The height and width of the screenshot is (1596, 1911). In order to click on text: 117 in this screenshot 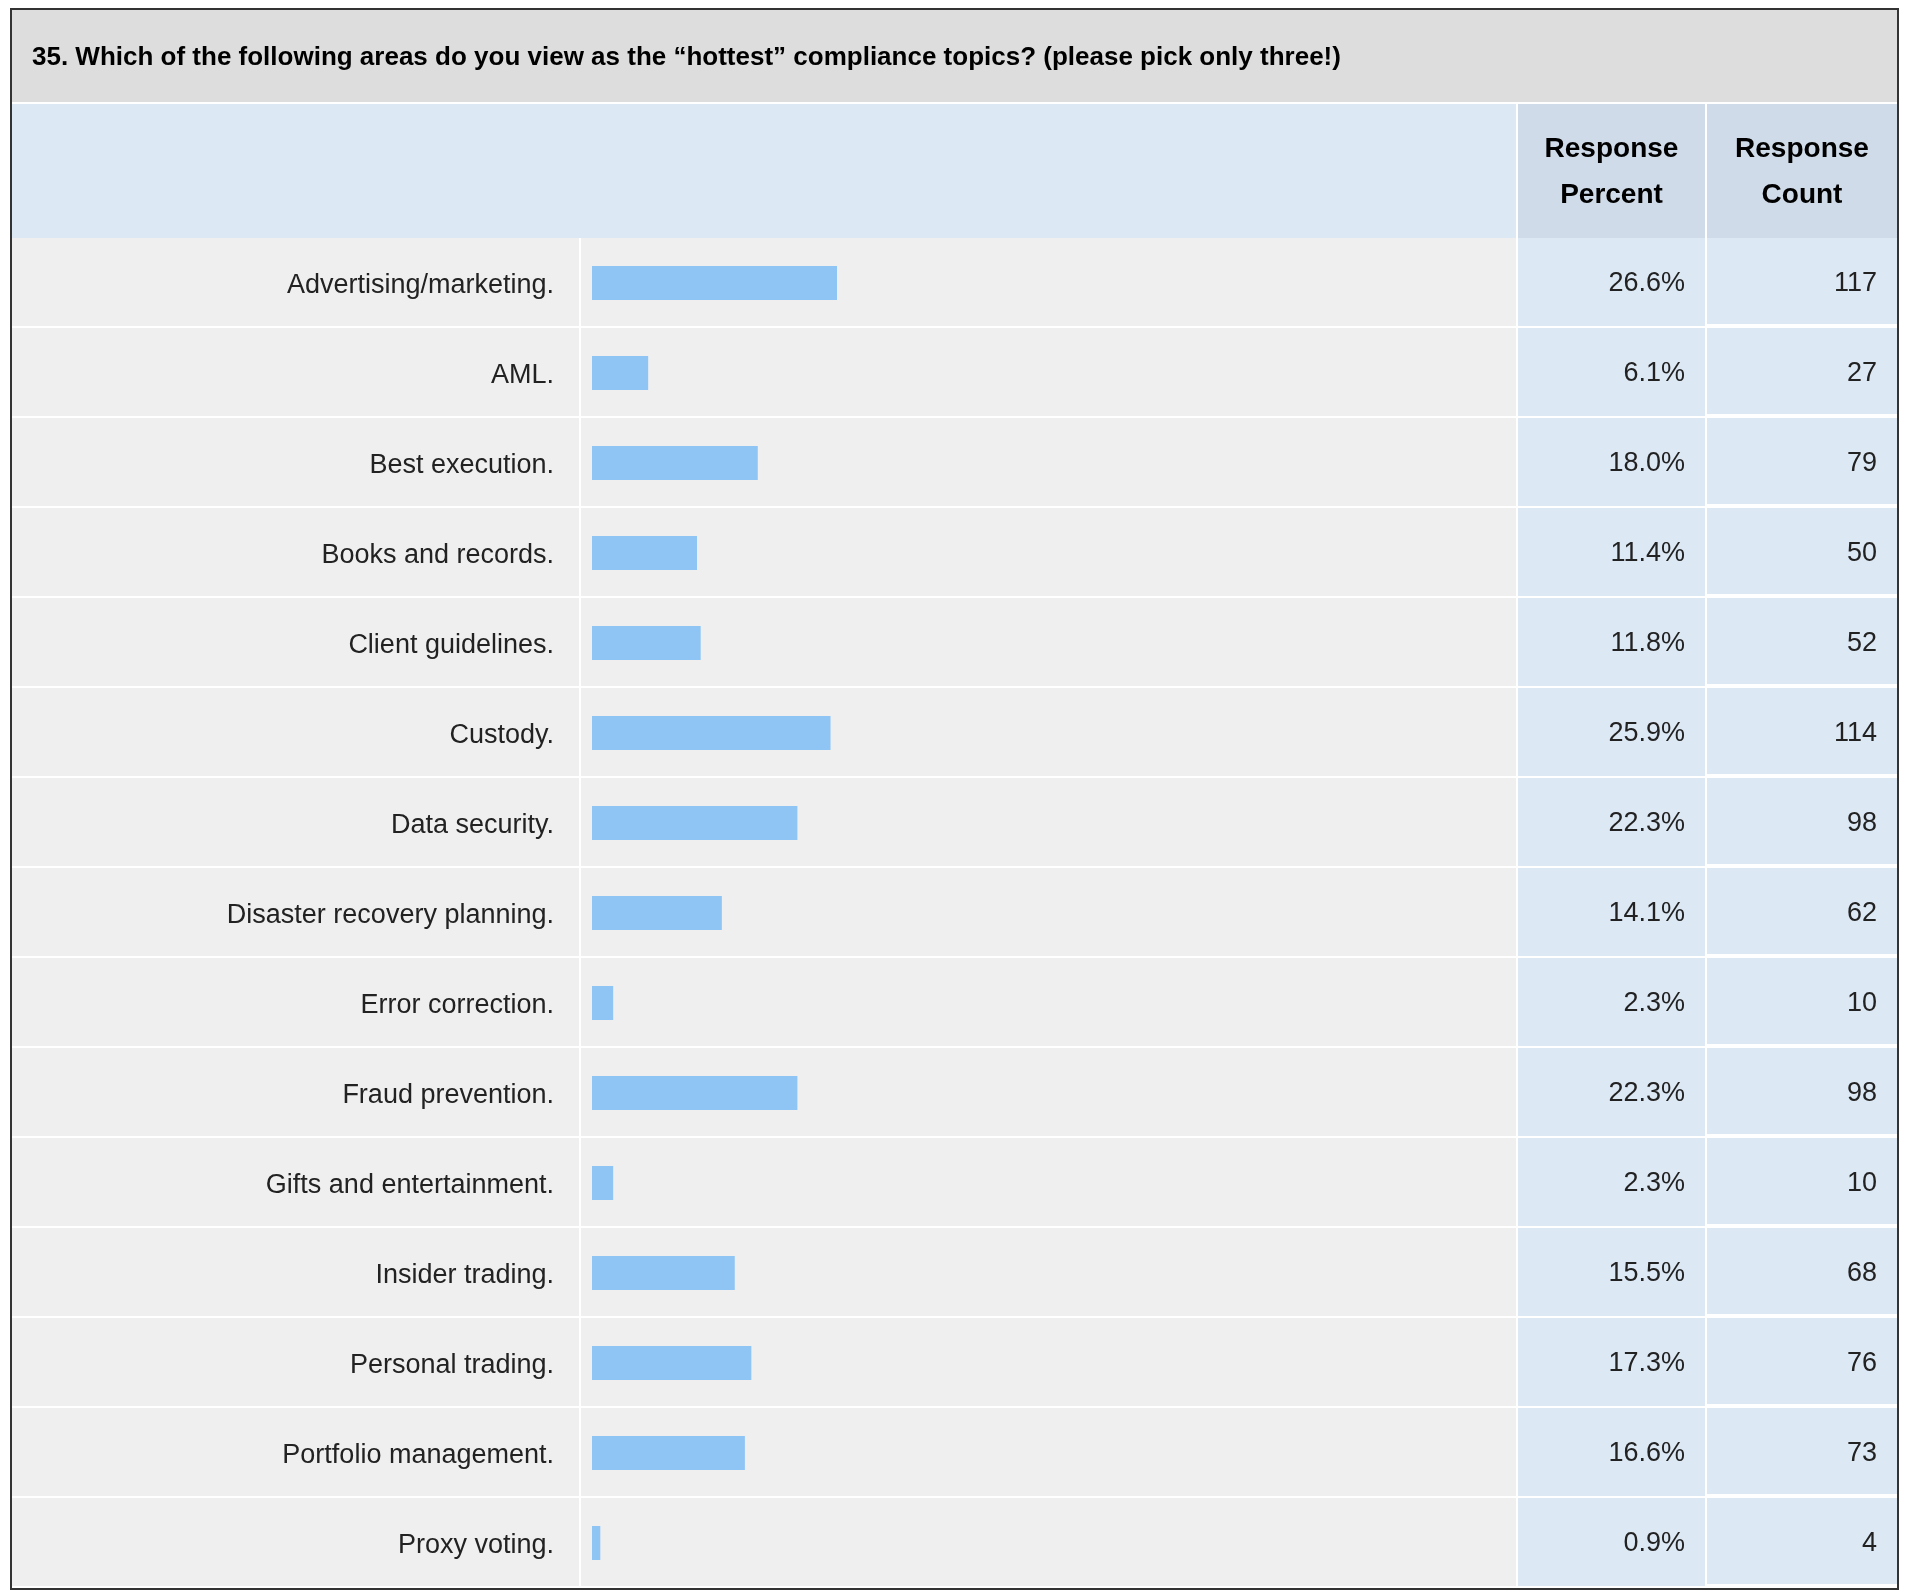, I will do `click(1855, 282)`.